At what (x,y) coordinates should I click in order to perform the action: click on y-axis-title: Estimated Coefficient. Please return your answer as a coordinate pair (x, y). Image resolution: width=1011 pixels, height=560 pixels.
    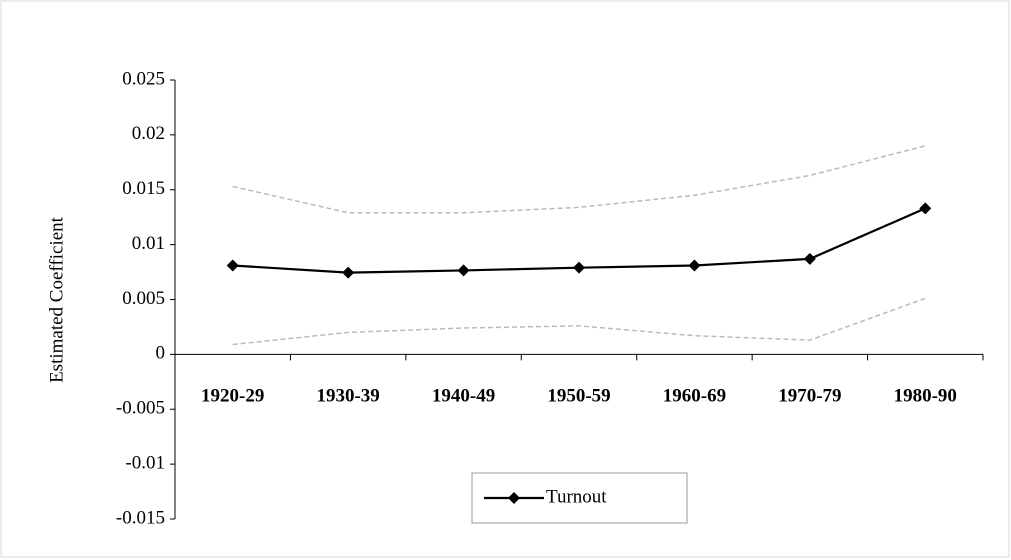
    Looking at the image, I should click on (56, 299).